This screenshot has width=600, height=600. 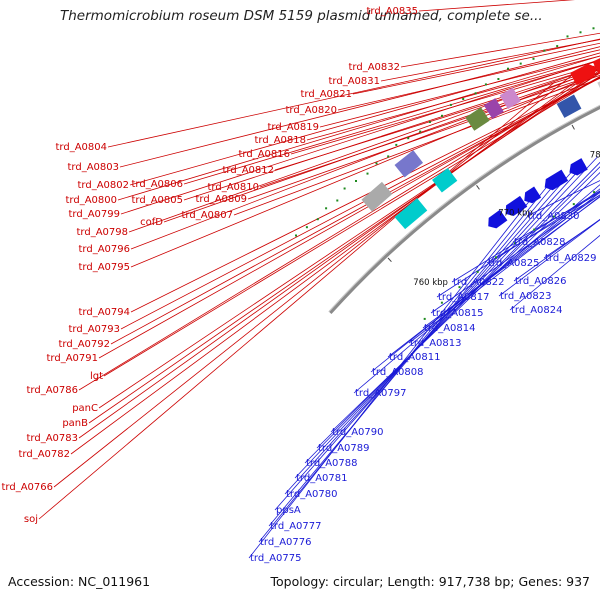 What do you see at coordinates (95, 329) in the screenshot?
I see `forward-gene-label: trd_A0793` at bounding box center [95, 329].